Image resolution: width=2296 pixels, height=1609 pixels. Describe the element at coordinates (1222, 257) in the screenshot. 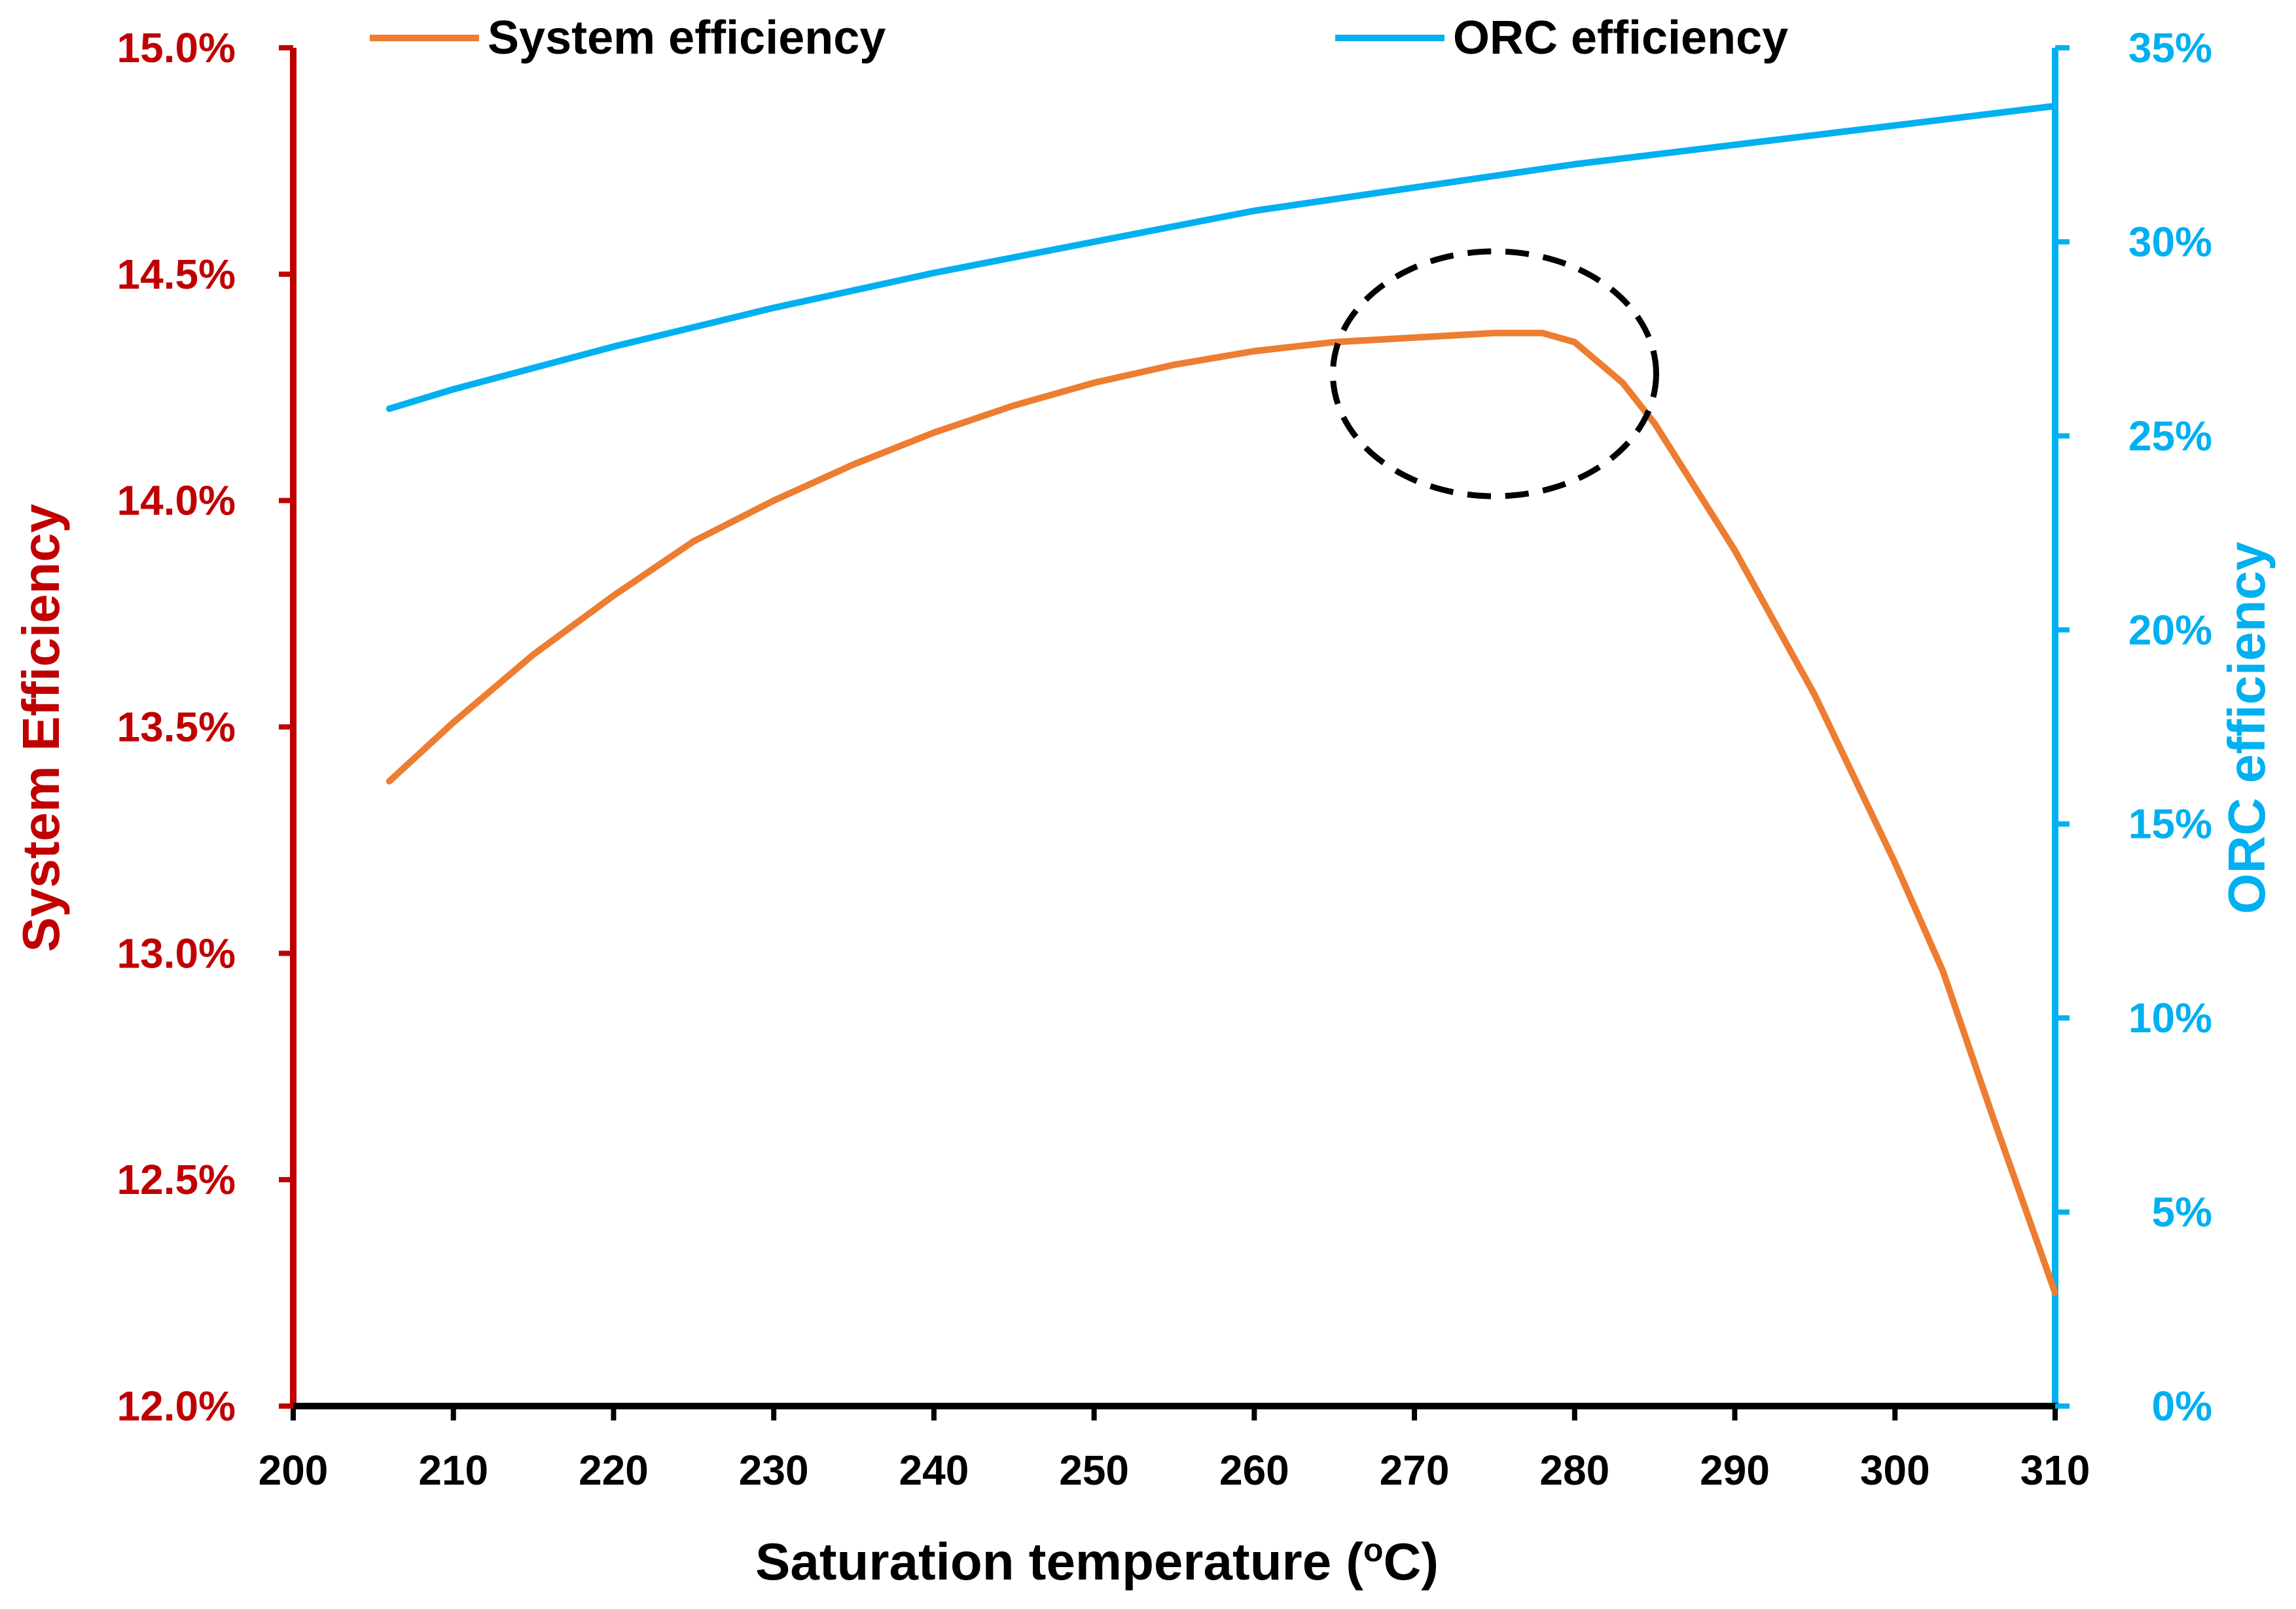

I see `orc-efficiency-line` at that location.